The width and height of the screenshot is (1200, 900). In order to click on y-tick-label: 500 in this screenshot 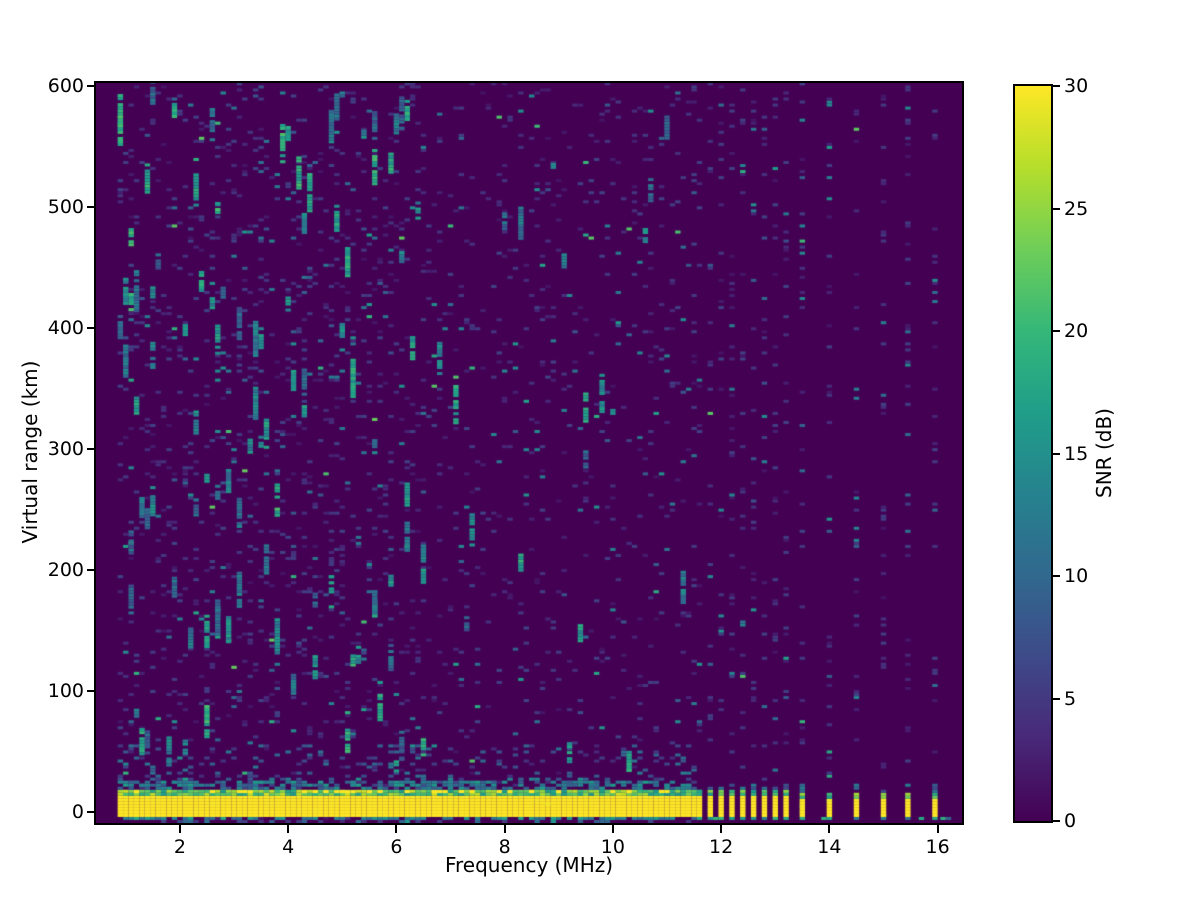, I will do `click(65, 206)`.